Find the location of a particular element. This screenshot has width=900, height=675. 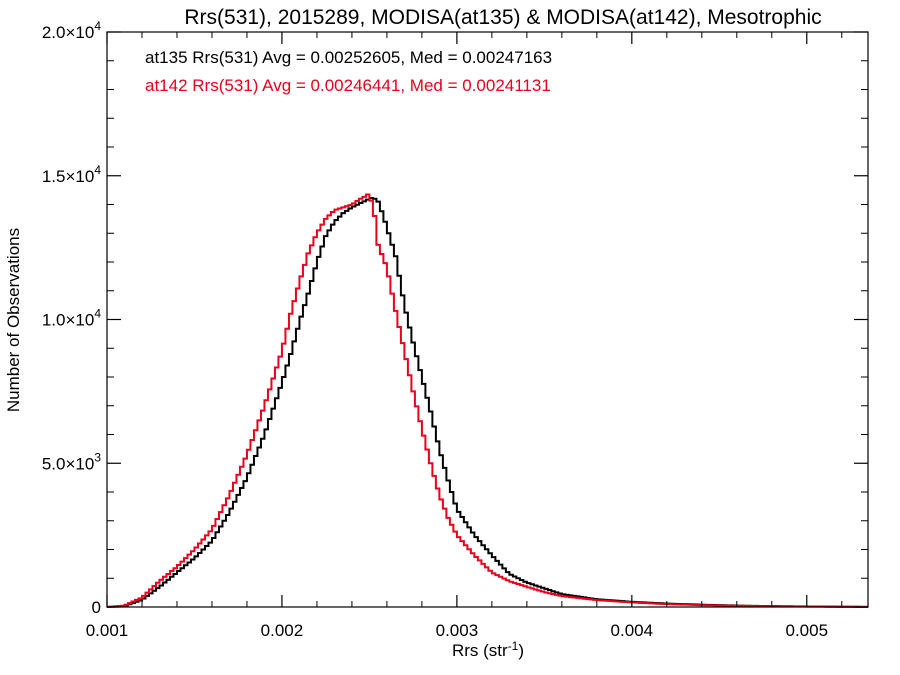

x-tick-label: 0.003 is located at coordinates (457, 630).